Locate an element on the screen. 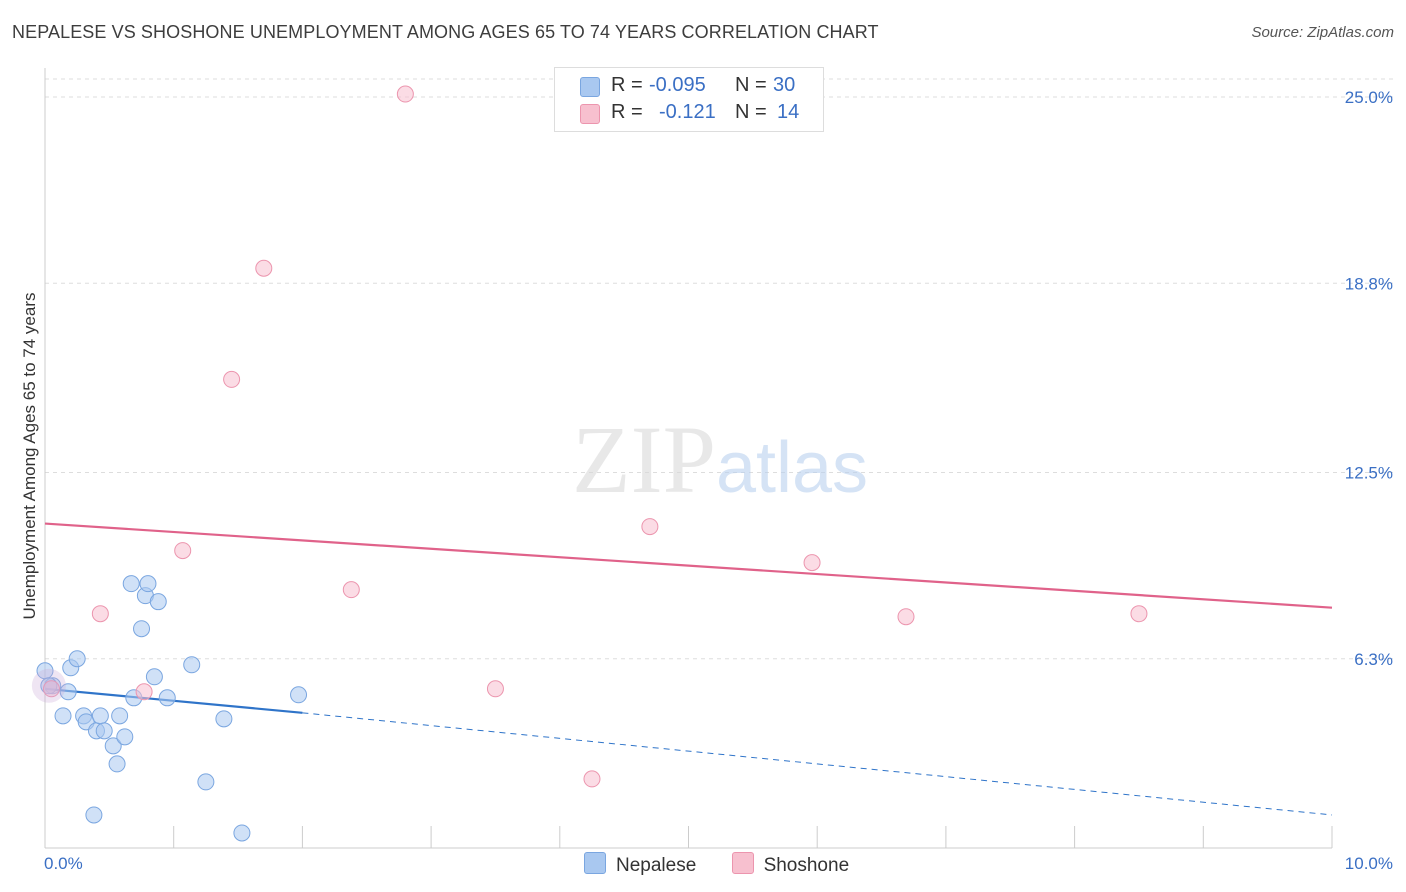 The image size is (1406, 892). y-tick-label: 6.3% is located at coordinates (1373, 659).